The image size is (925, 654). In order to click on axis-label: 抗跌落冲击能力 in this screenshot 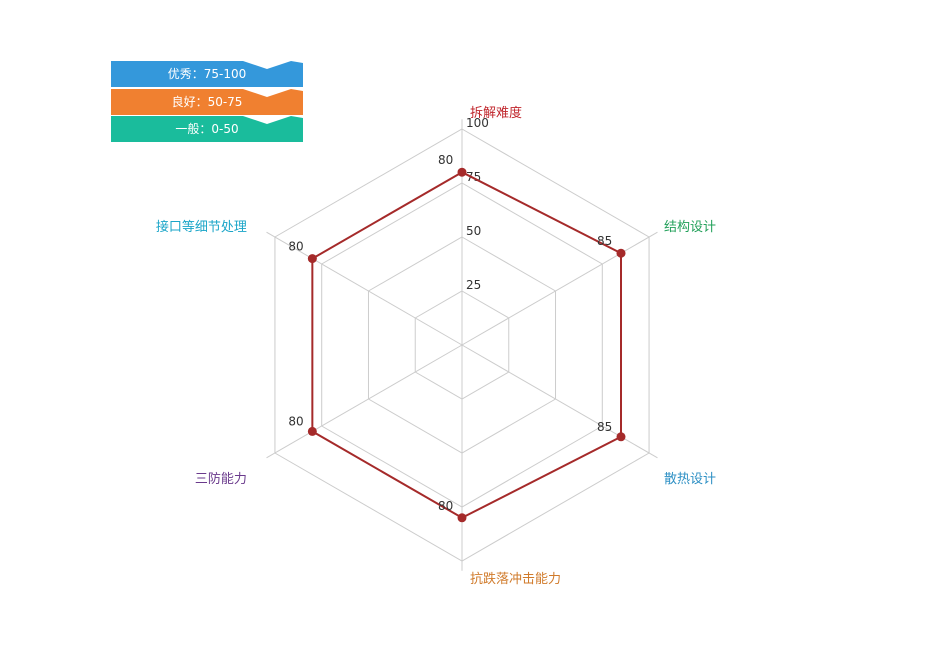, I will do `click(515, 579)`.